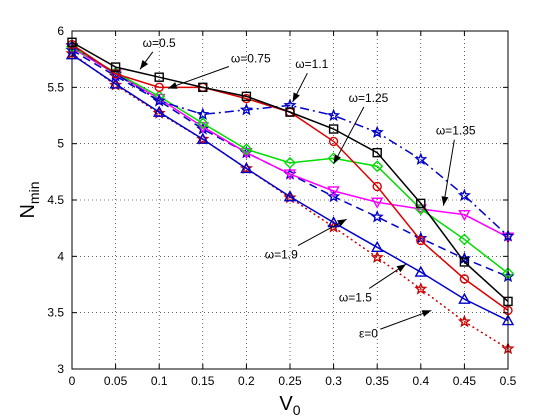 This screenshot has width=560, height=420. Describe the element at coordinates (311, 64) in the screenshot. I see `annotation-label: ω=1.1` at that location.